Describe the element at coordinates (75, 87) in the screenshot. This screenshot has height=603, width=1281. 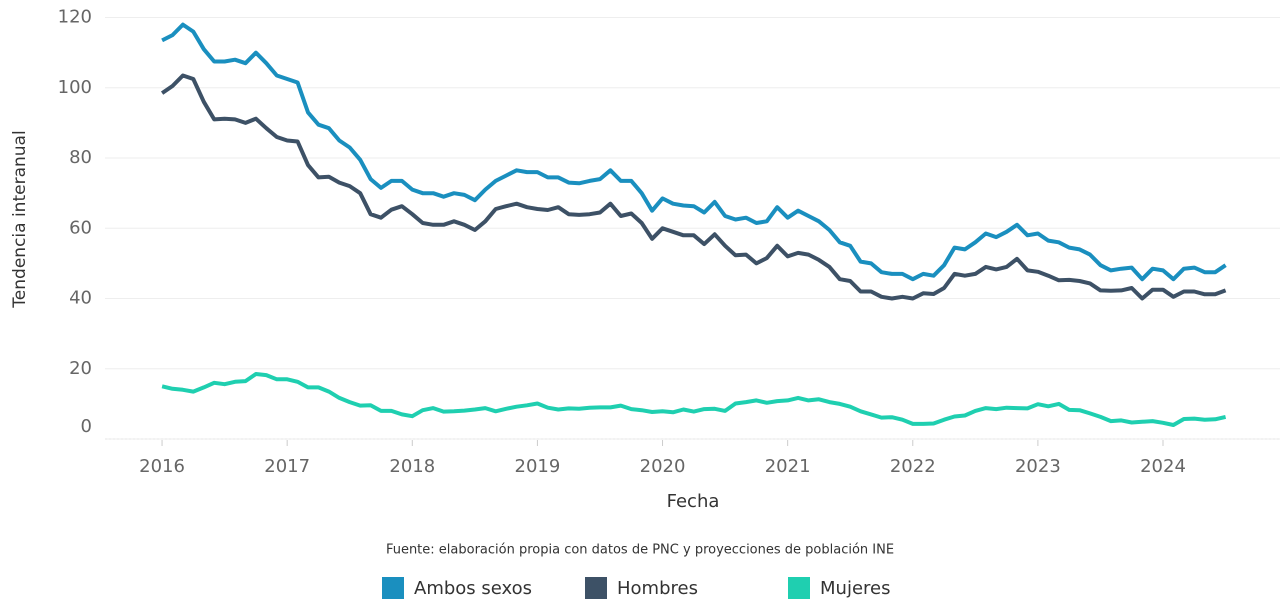
I see `y-tick-label: 100` at that location.